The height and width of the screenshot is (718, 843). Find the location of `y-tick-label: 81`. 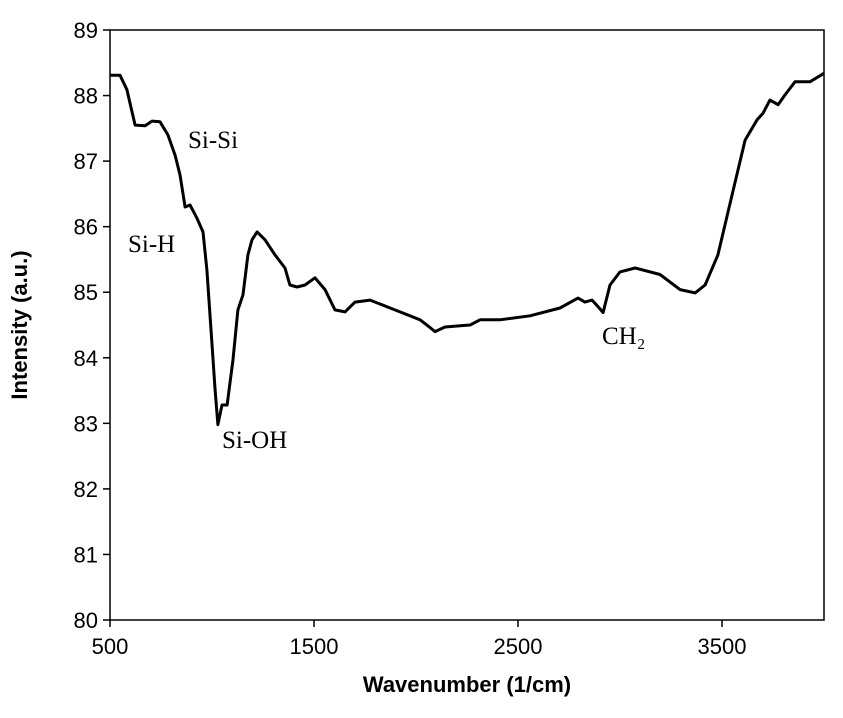

y-tick-label: 81 is located at coordinates (86, 554).